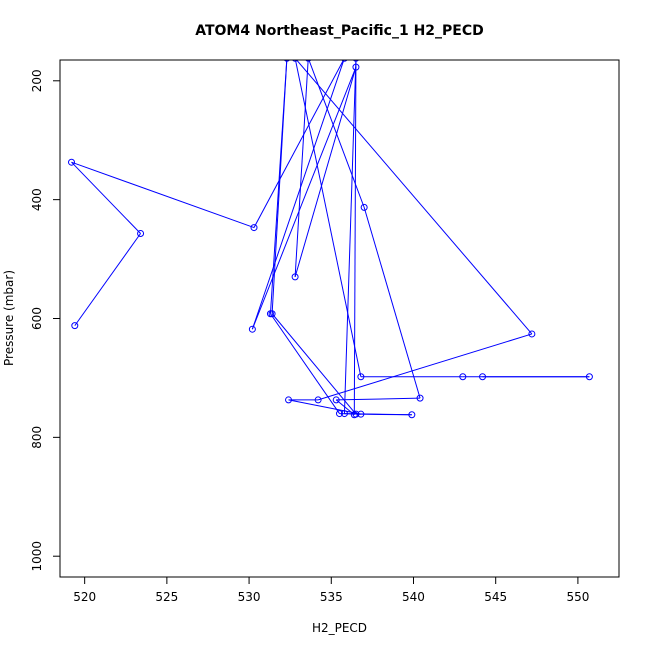 The image size is (650, 650). I want to click on y-tick-label: 800, so click(37, 437).